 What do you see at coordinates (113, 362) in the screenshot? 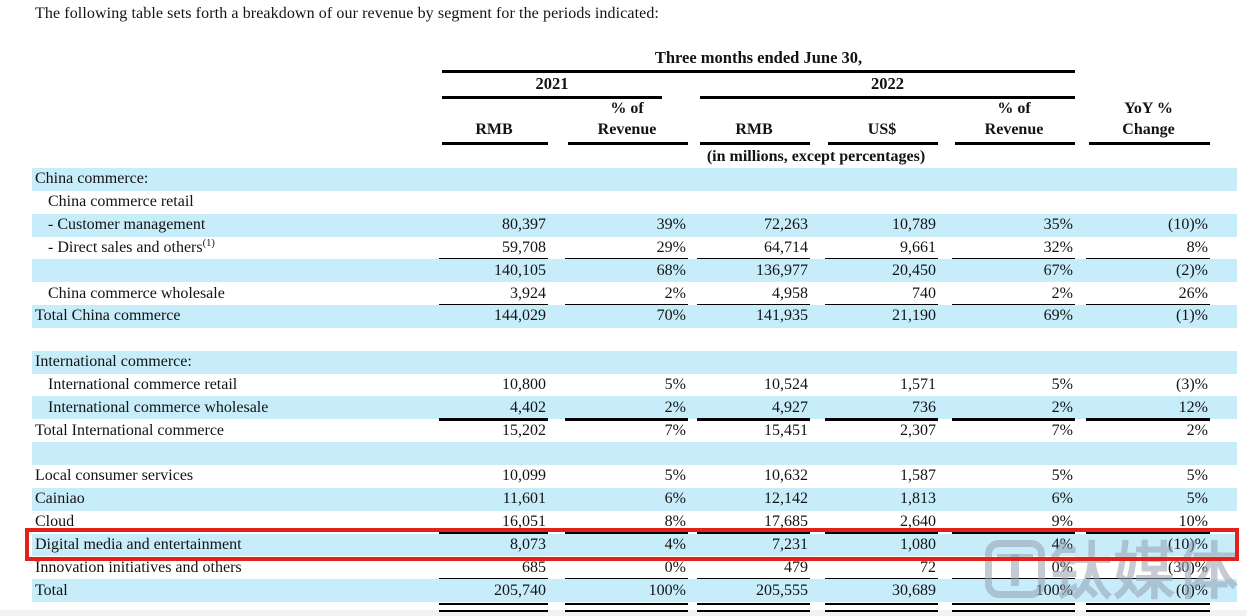
I see `segment-label: International commerce:` at bounding box center [113, 362].